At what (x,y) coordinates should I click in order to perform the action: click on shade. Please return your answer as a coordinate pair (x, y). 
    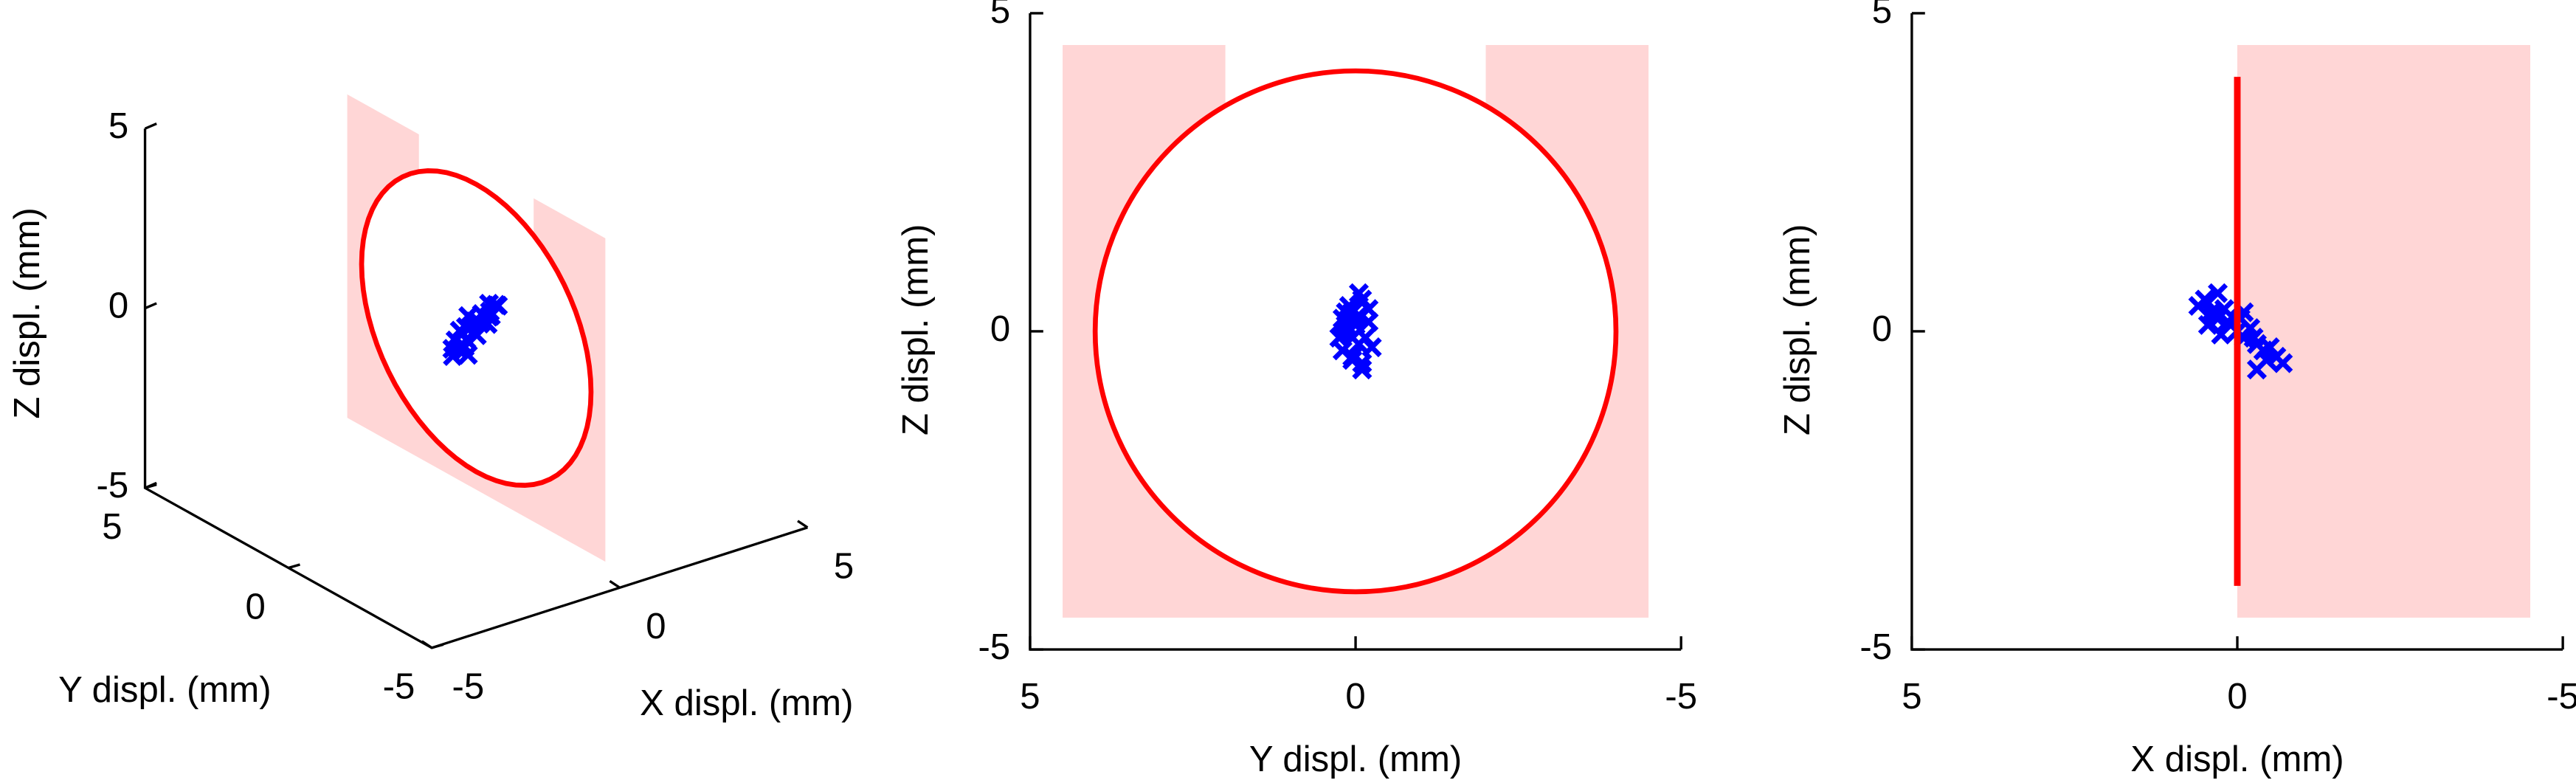
    Looking at the image, I should click on (2384, 331).